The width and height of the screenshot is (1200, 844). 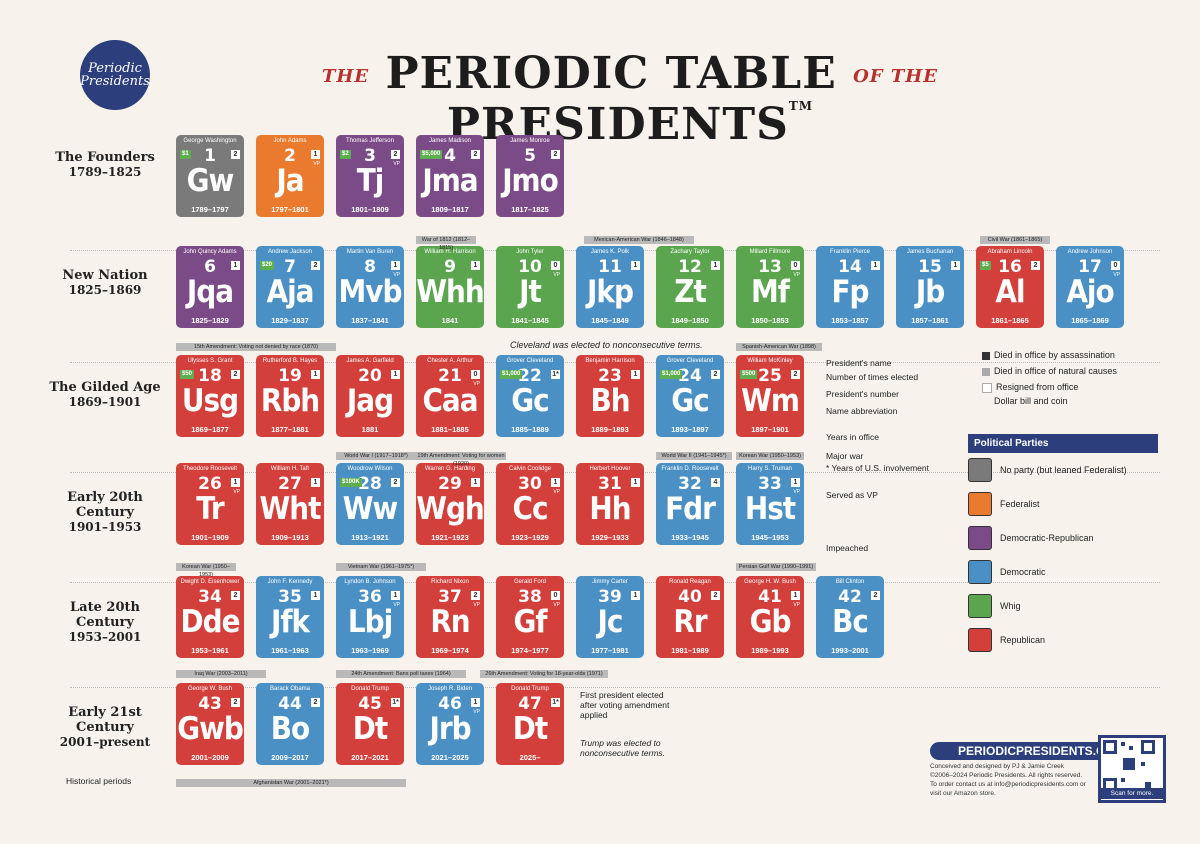 What do you see at coordinates (1047, 538) in the screenshot?
I see `legend-label: Democratic-Republican` at bounding box center [1047, 538].